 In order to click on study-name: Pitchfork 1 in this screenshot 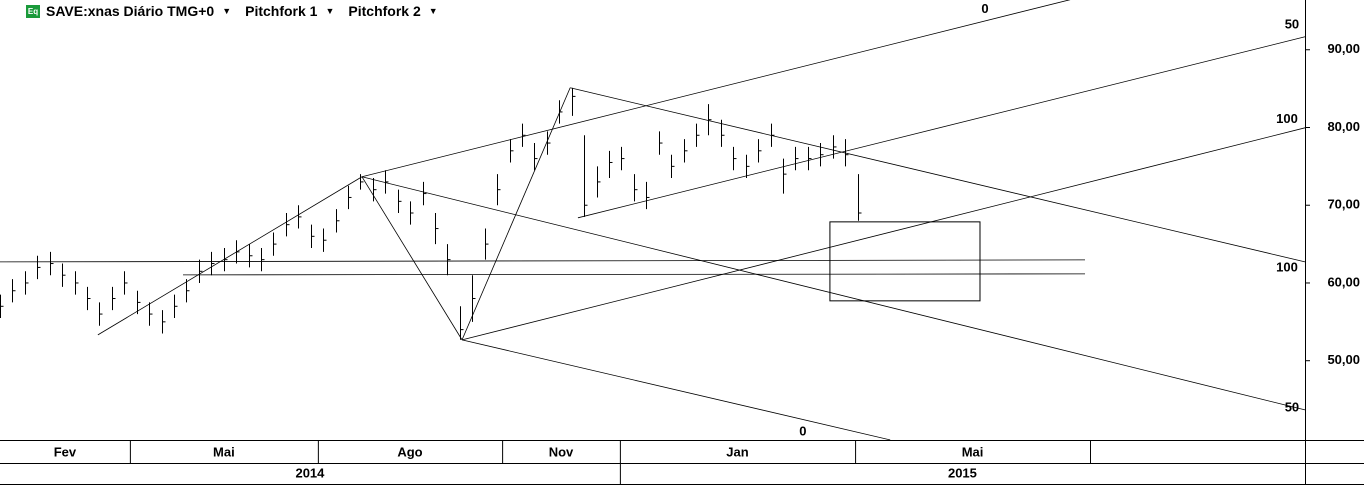, I will do `click(281, 11)`.